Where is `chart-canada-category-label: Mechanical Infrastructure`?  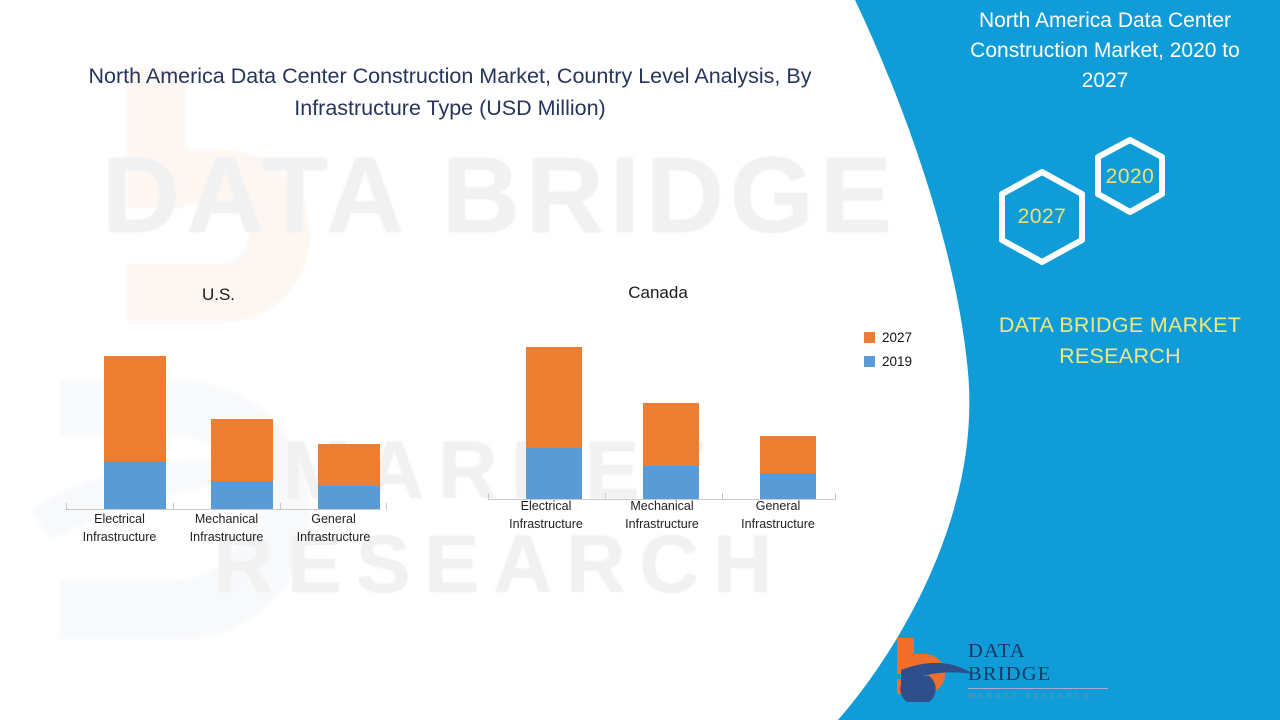
chart-canada-category-label: Mechanical Infrastructure is located at coordinates (662, 515).